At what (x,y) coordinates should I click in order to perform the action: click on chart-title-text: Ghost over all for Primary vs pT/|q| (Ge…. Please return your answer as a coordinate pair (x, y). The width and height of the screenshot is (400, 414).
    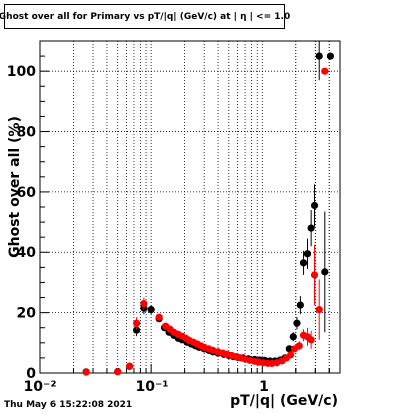
    Looking at the image, I should click on (145, 16).